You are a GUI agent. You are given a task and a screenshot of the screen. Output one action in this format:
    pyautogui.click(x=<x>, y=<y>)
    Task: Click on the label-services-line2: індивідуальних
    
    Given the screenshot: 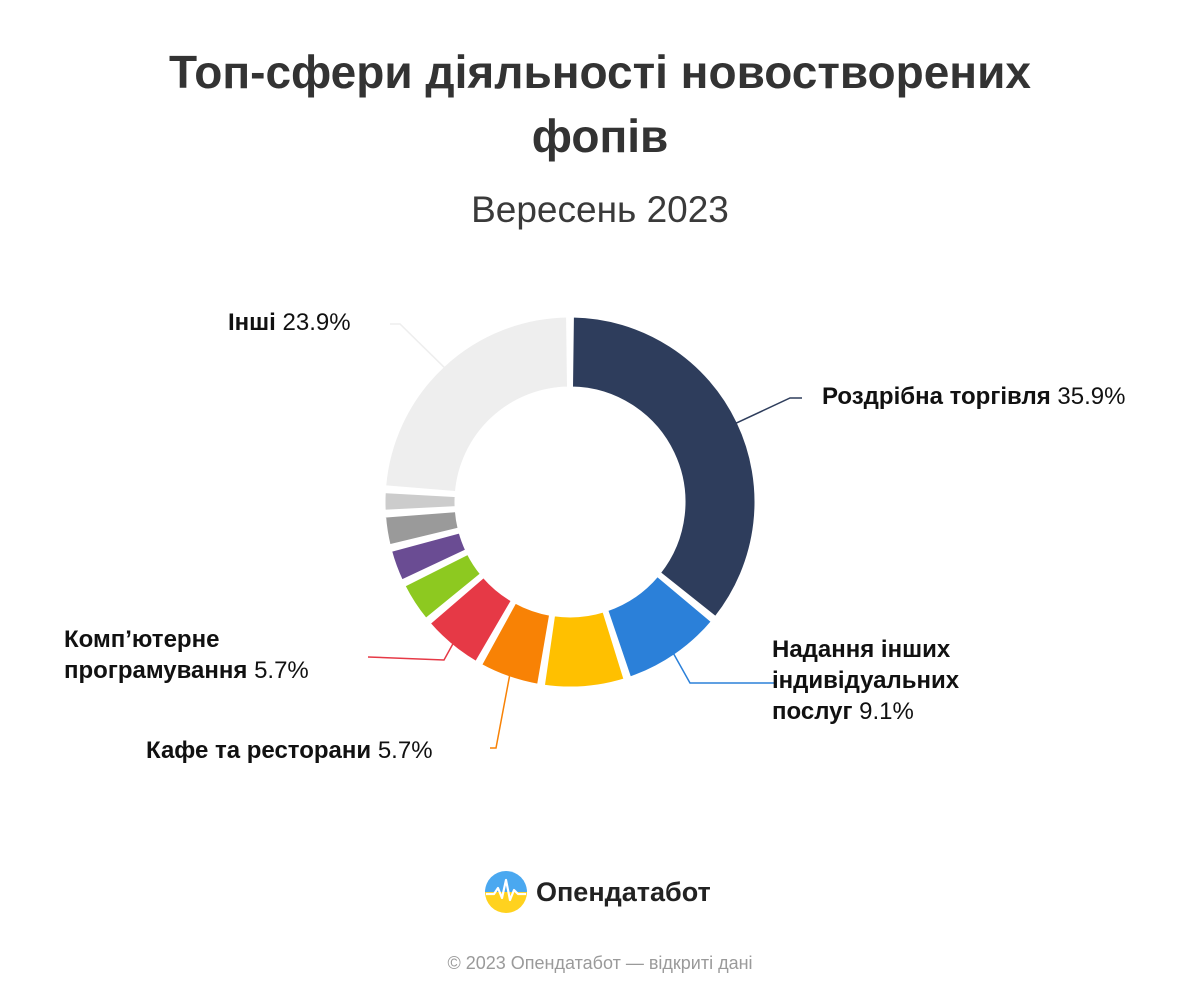 What is the action you would take?
    pyautogui.click(x=866, y=680)
    